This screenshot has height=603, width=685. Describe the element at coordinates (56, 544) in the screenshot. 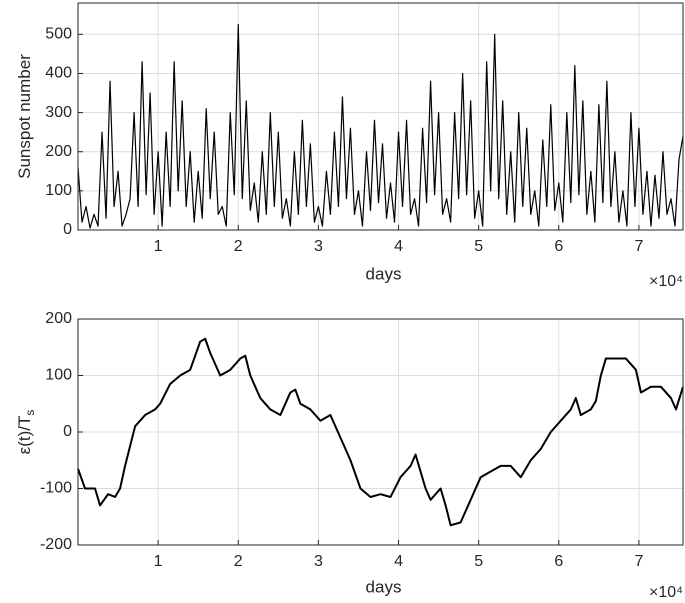

I see `y-tick-label: -200` at that location.